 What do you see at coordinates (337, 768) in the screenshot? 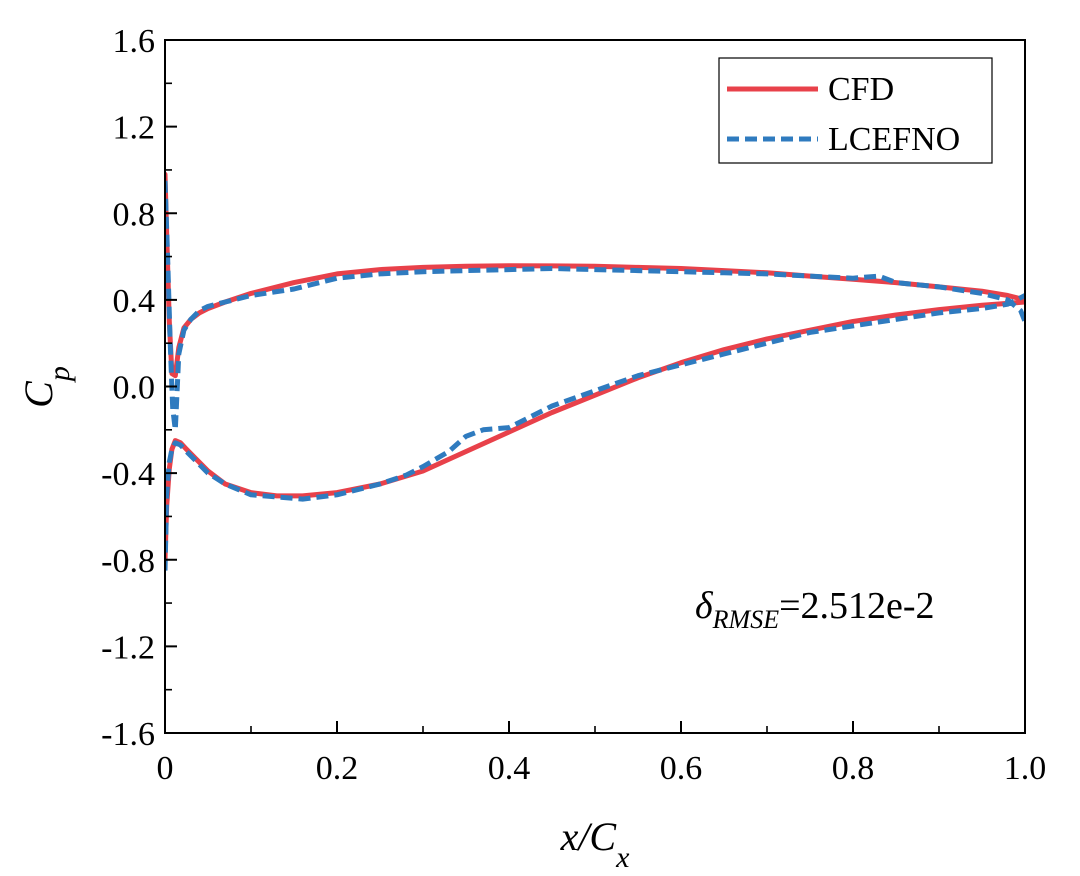
I see `x-tick-label: 0.2` at bounding box center [337, 768].